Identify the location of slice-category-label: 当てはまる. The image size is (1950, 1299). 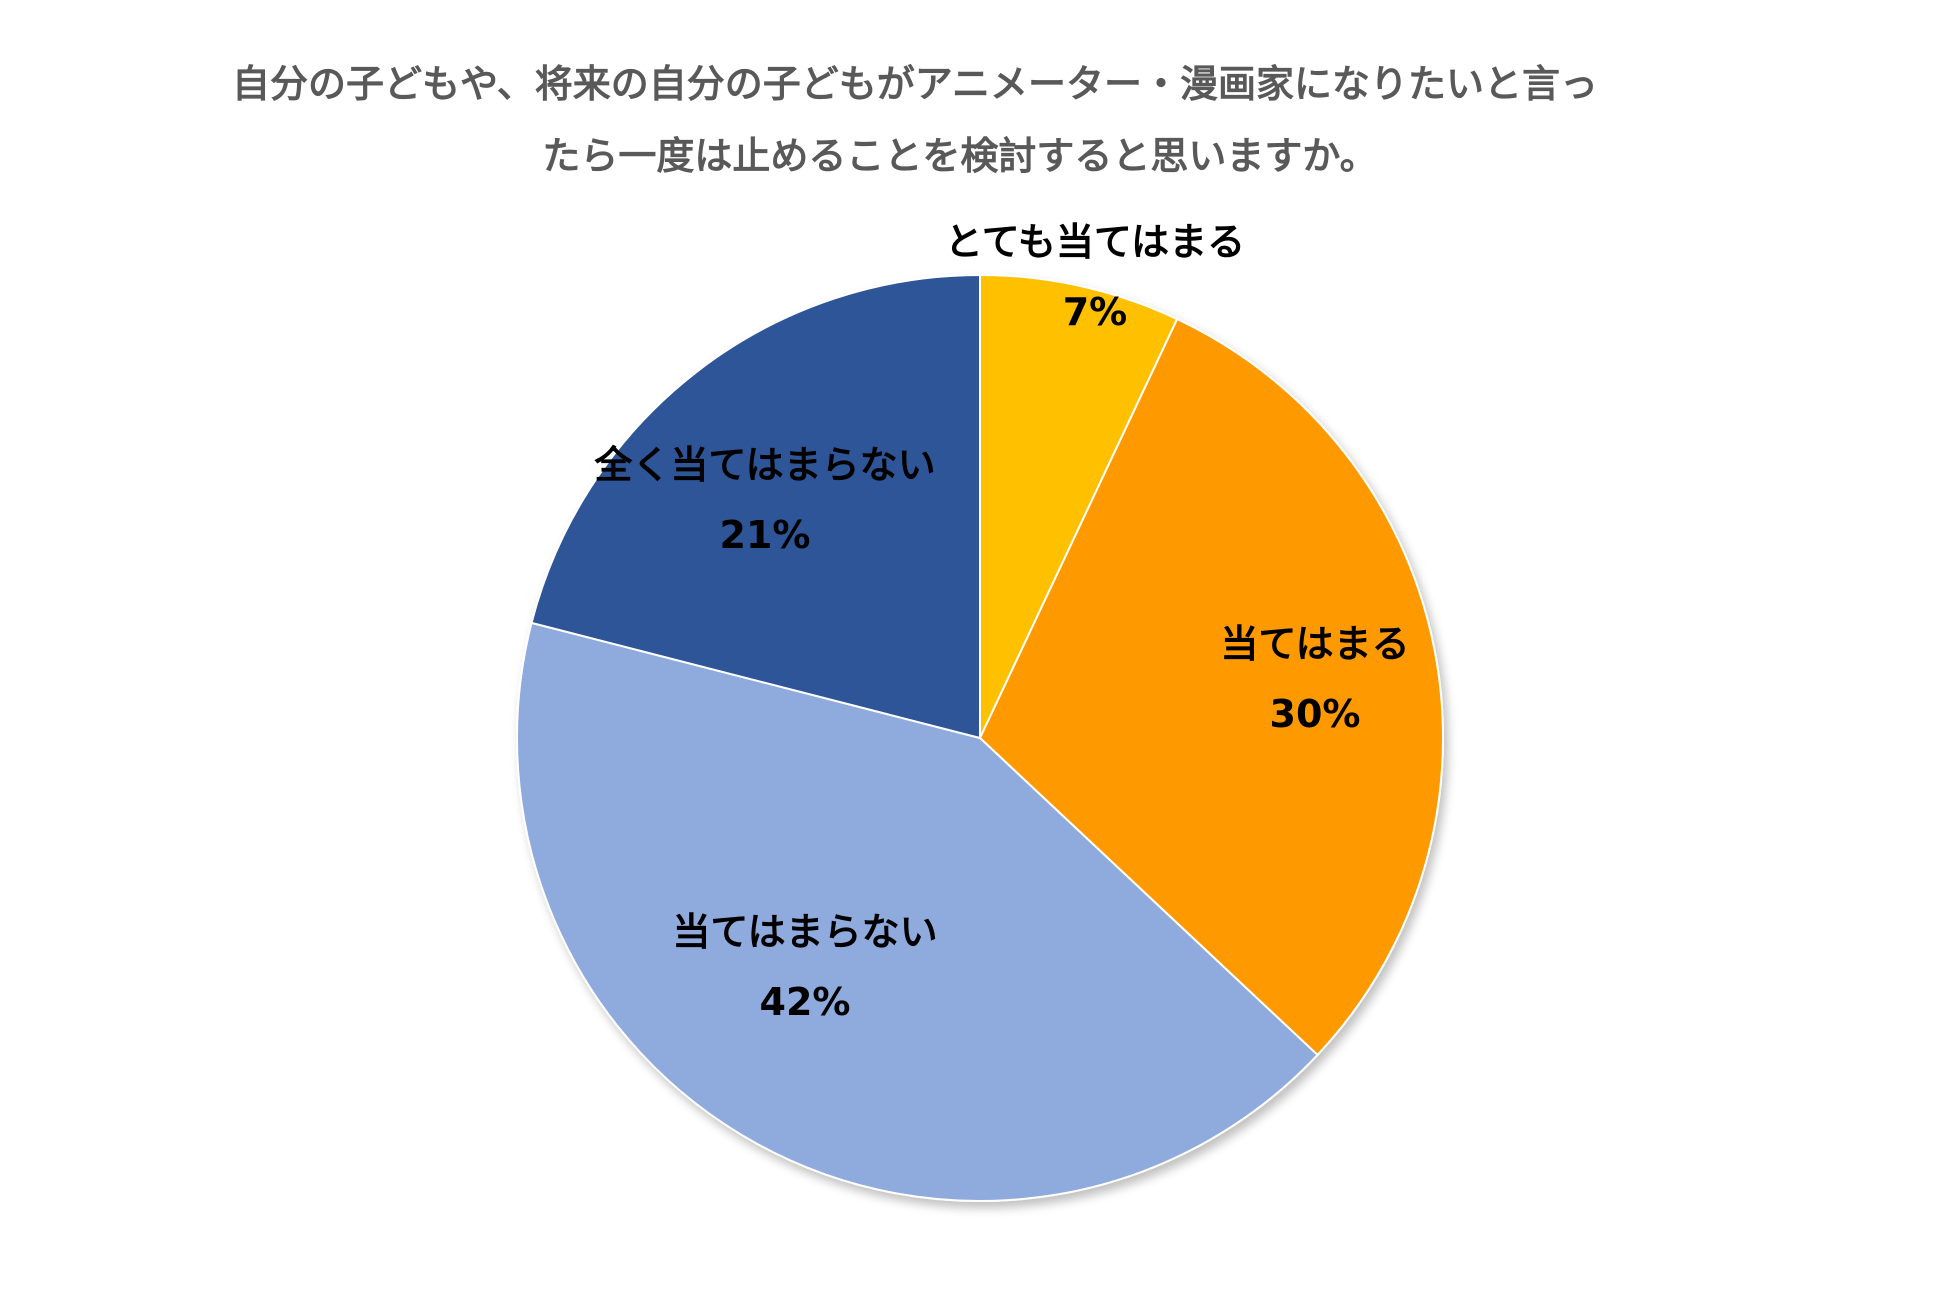
(1314, 644).